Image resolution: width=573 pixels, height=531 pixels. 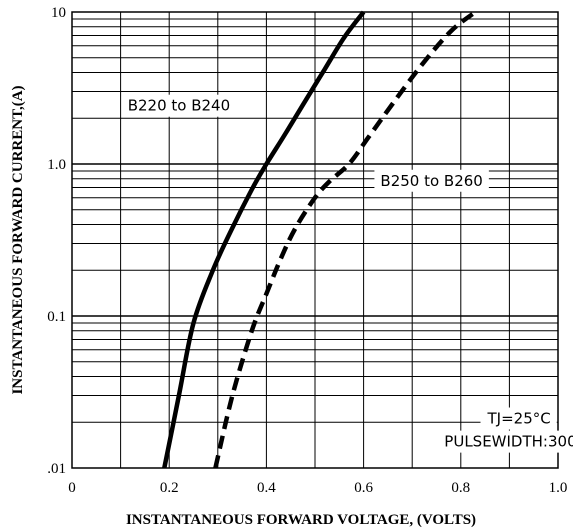 I want to click on annotation-label: TJ=25°C, so click(x=519, y=419).